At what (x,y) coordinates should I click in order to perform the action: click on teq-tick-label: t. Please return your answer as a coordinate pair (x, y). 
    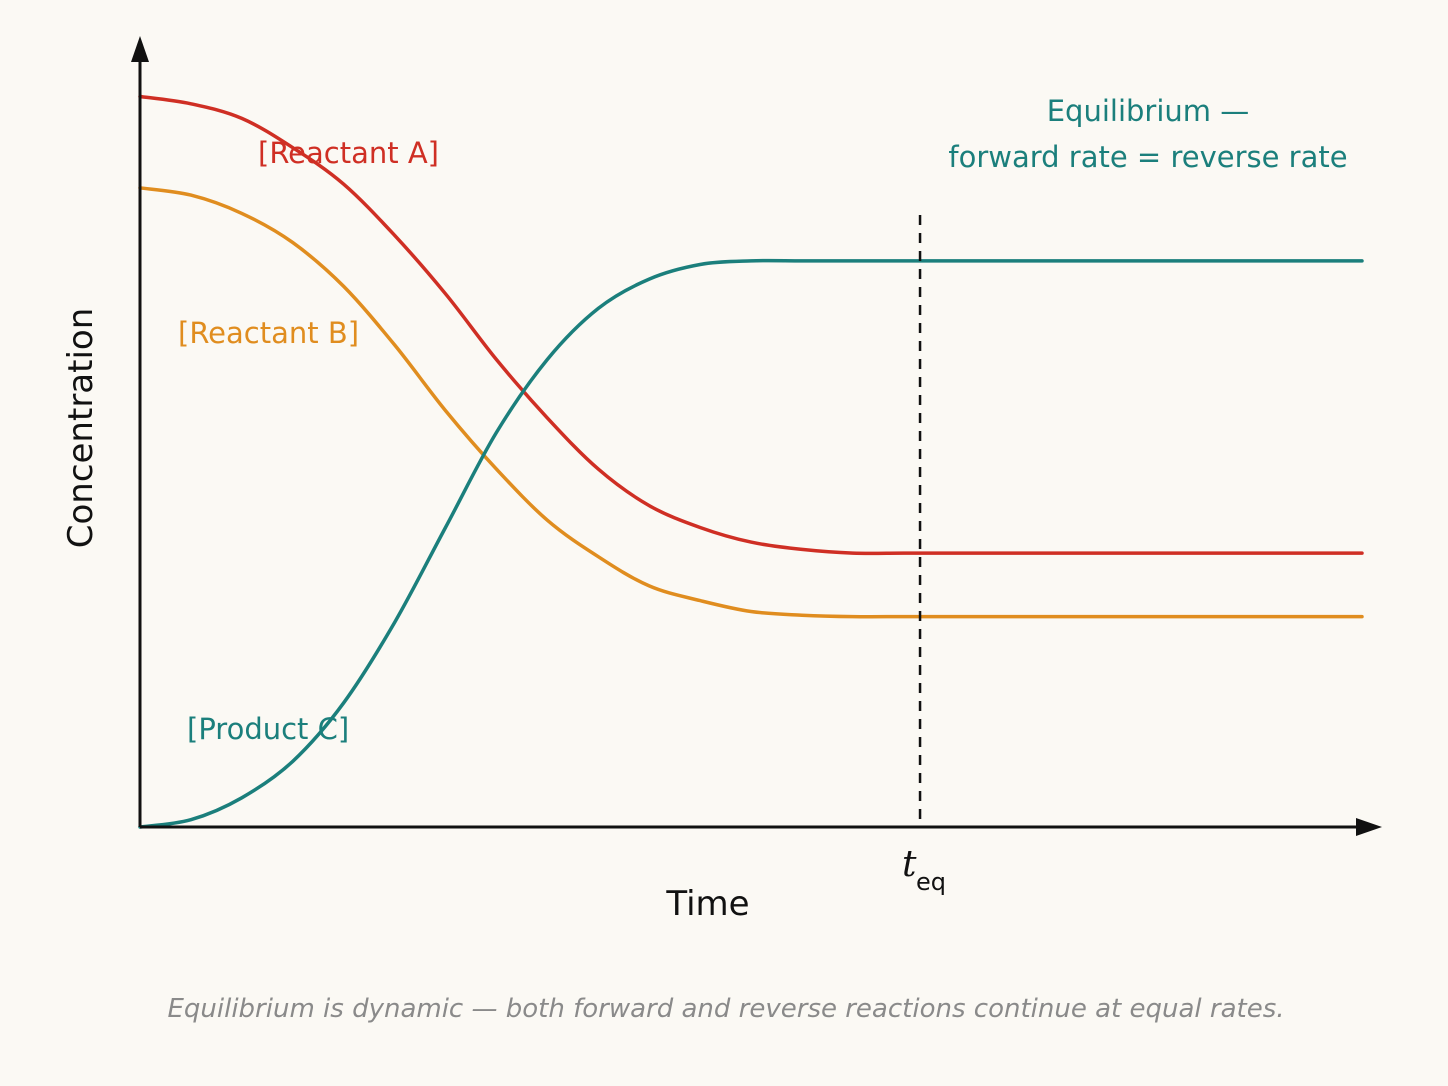
    Looking at the image, I should click on (909, 864).